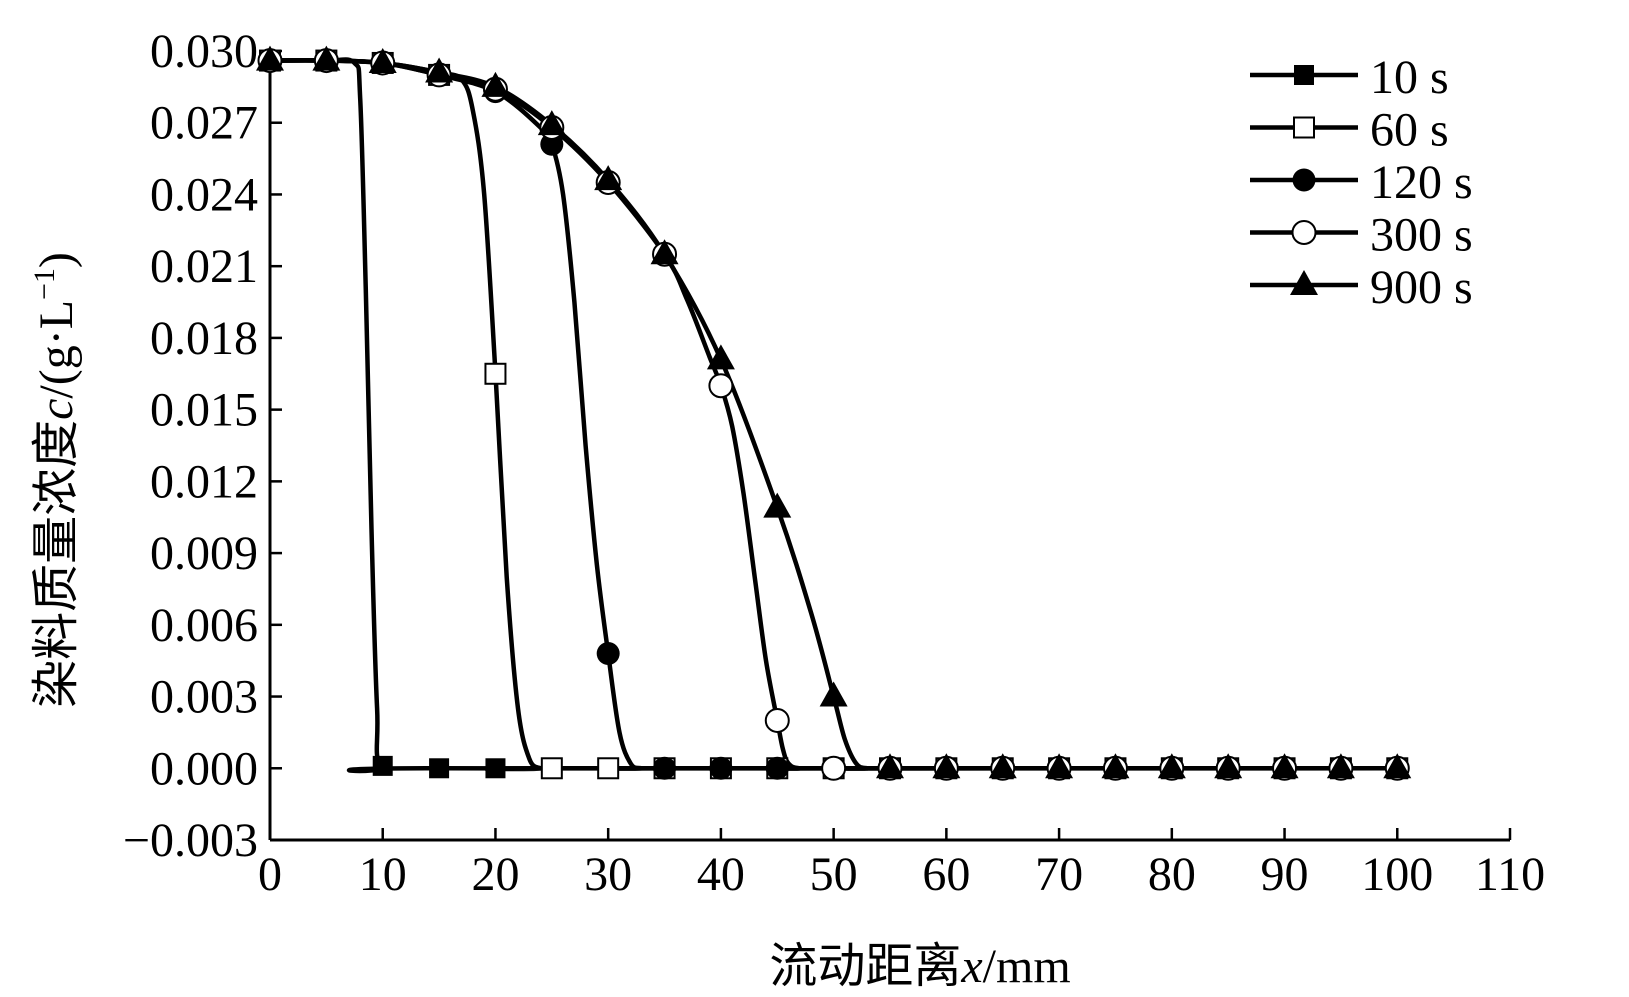 Image resolution: width=1629 pixels, height=997 pixels. What do you see at coordinates (204, 768) in the screenshot?
I see `y-tick-label: 0.000` at bounding box center [204, 768].